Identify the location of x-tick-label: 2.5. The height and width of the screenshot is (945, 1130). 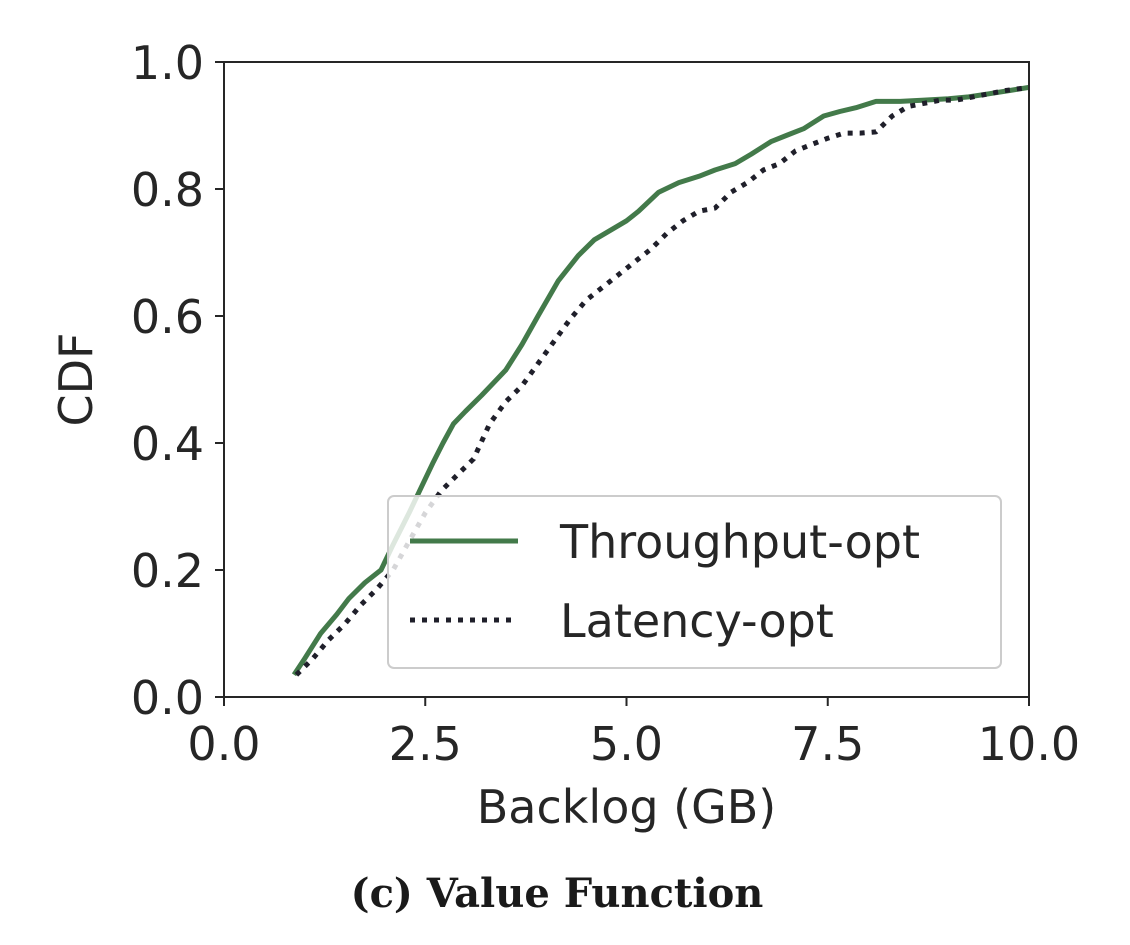
(425, 744).